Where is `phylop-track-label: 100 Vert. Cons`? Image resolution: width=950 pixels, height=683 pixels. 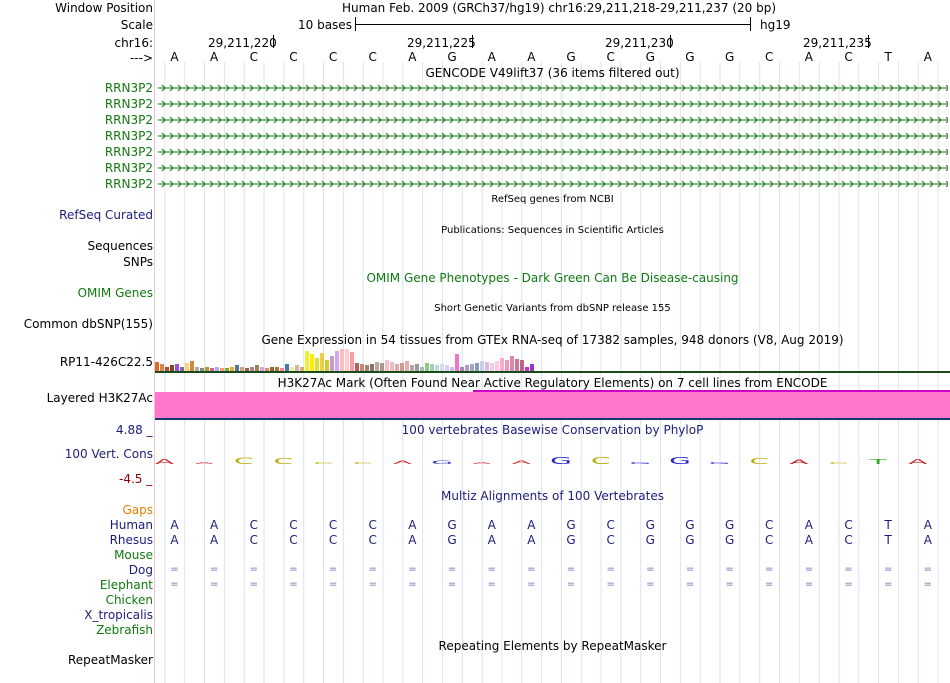
phylop-track-label: 100 Vert. Cons is located at coordinates (108, 454).